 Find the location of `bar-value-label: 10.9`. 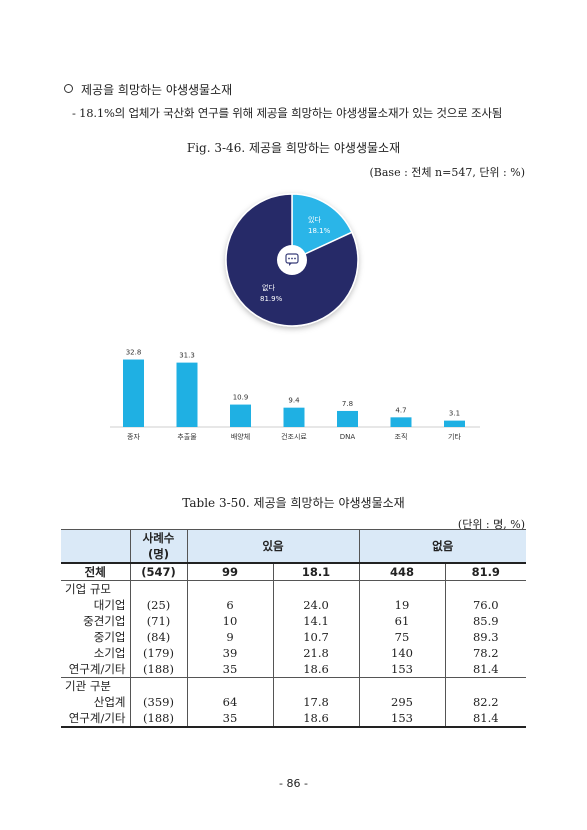

bar-value-label: 10.9 is located at coordinates (241, 398).